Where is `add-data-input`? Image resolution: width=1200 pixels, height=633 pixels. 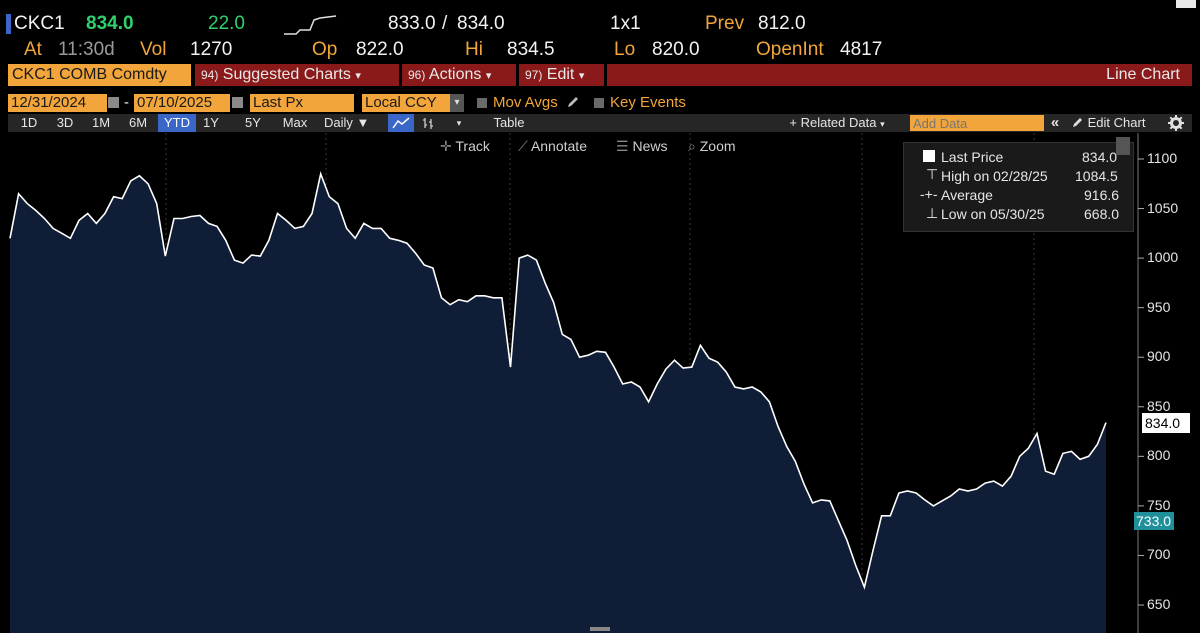 add-data-input is located at coordinates (977, 123).